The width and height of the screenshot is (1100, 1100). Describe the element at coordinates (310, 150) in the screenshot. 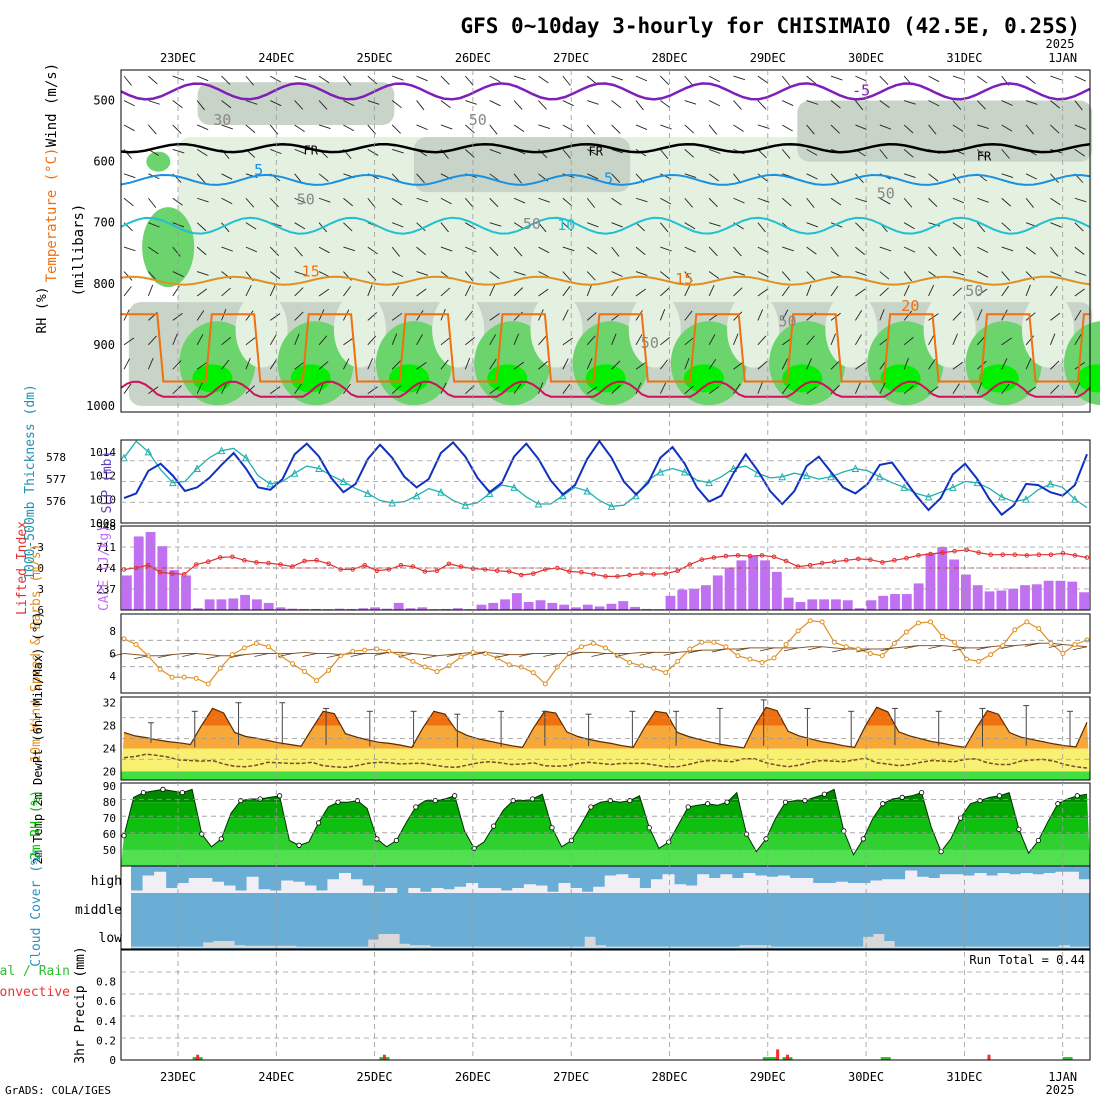

I see `contour-label-0: FR` at that location.